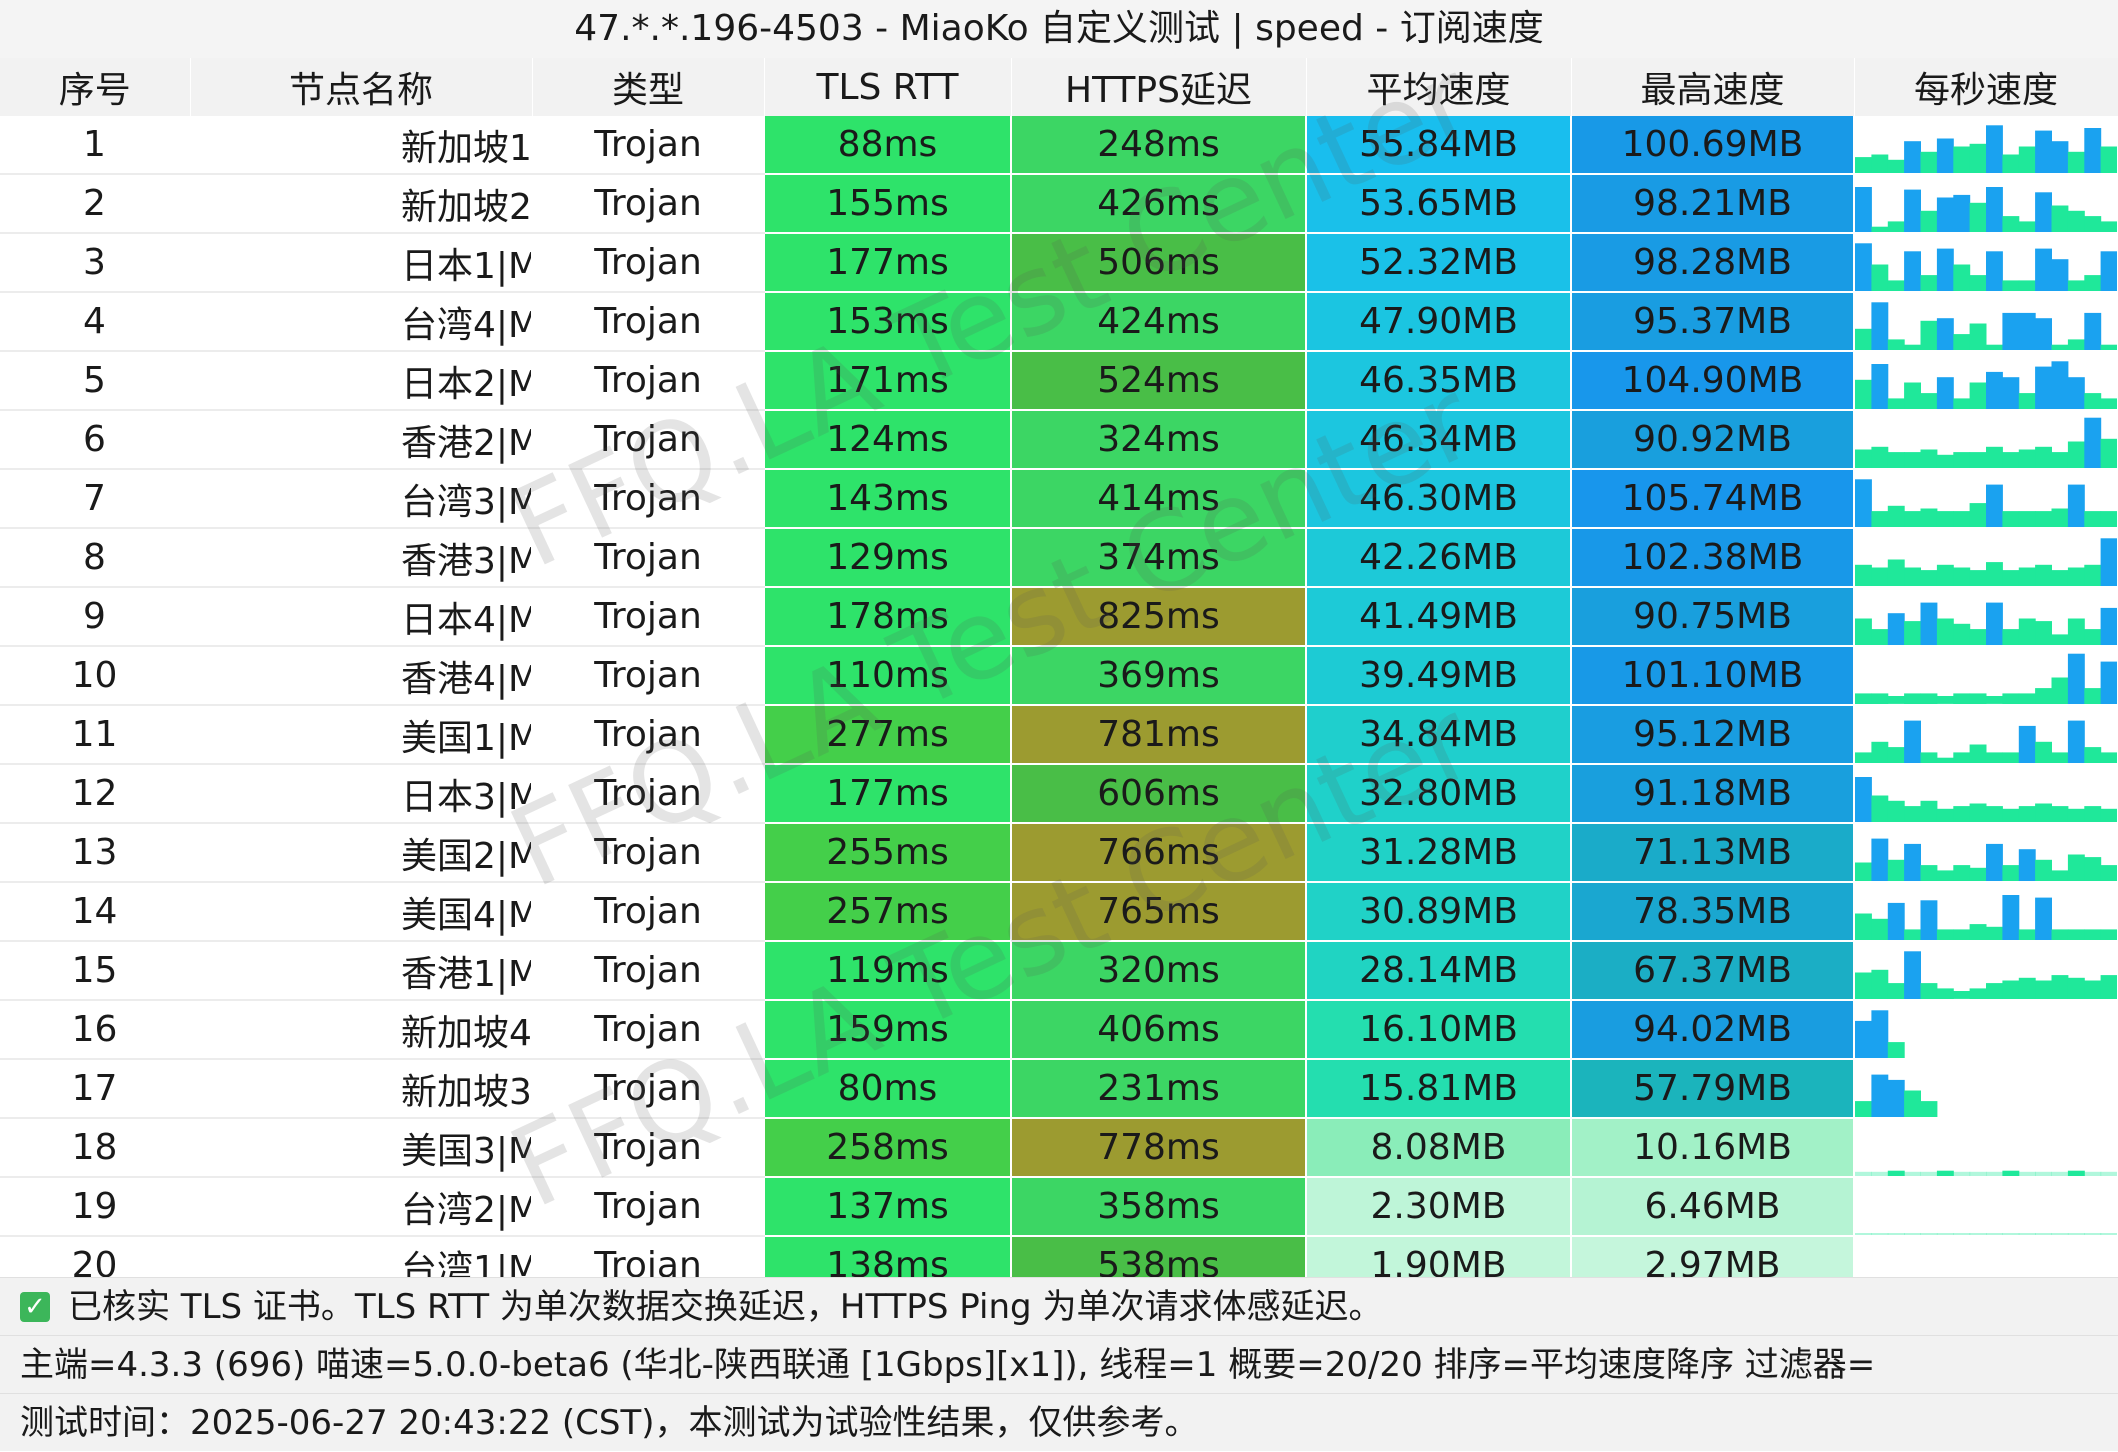 The height and width of the screenshot is (1452, 2118). Describe the element at coordinates (888, 794) in the screenshot. I see `row-tls-rtt: 177ms` at that location.